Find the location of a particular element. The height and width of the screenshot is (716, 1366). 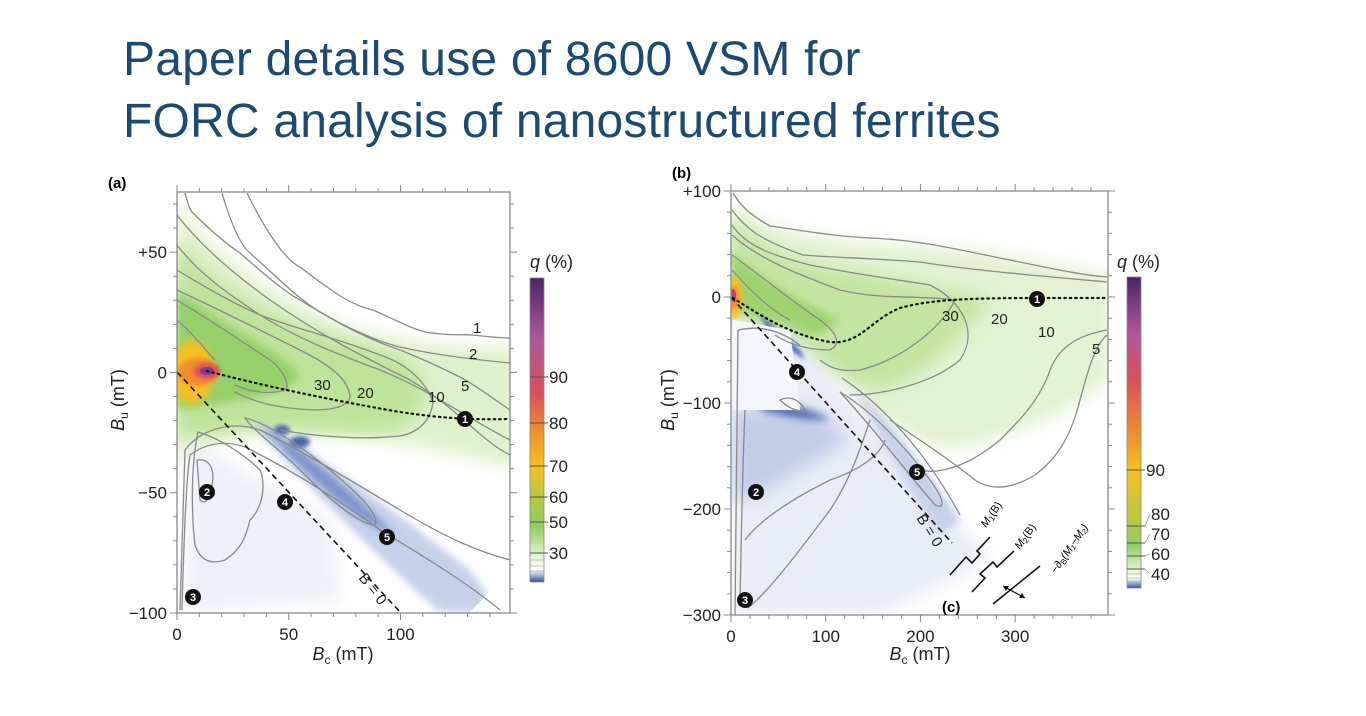

b-zero-line-b is located at coordinates (841, 420).